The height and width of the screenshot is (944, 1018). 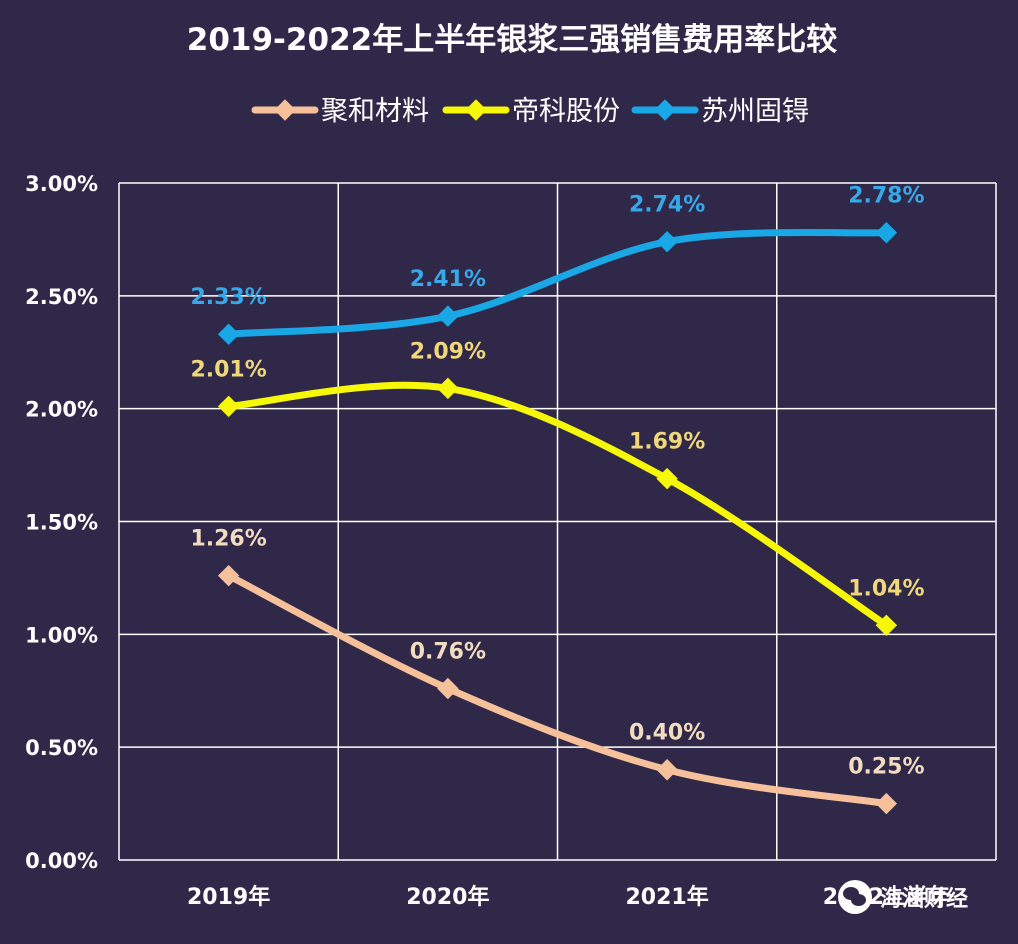 What do you see at coordinates (886, 196) in the screenshot?
I see `data-label: 2.78%` at bounding box center [886, 196].